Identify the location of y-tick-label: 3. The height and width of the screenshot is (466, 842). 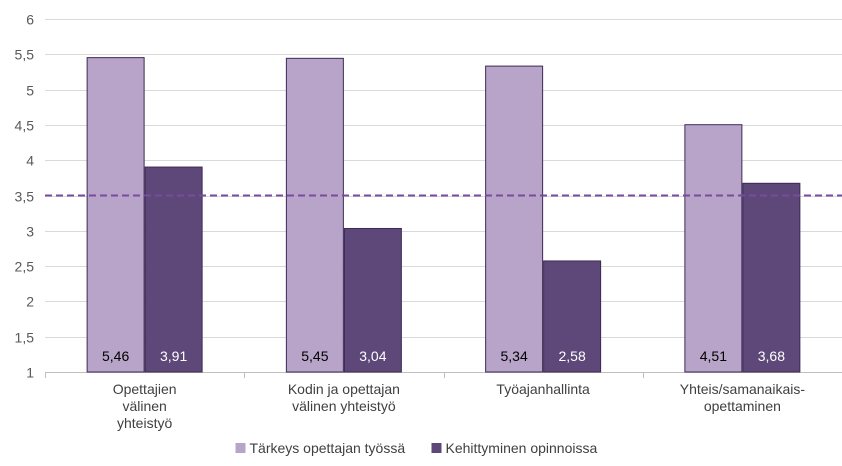
(30, 232).